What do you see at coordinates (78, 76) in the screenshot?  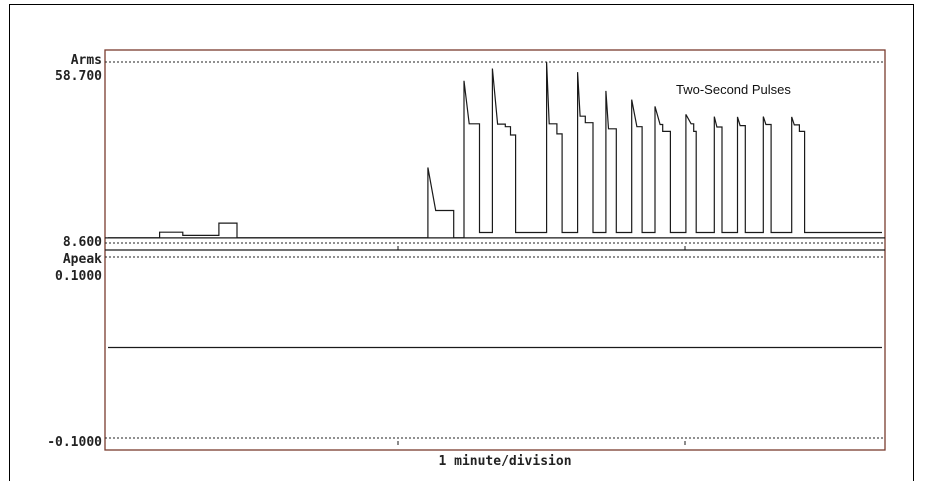 I see `top-ytick-max: 58.700` at bounding box center [78, 76].